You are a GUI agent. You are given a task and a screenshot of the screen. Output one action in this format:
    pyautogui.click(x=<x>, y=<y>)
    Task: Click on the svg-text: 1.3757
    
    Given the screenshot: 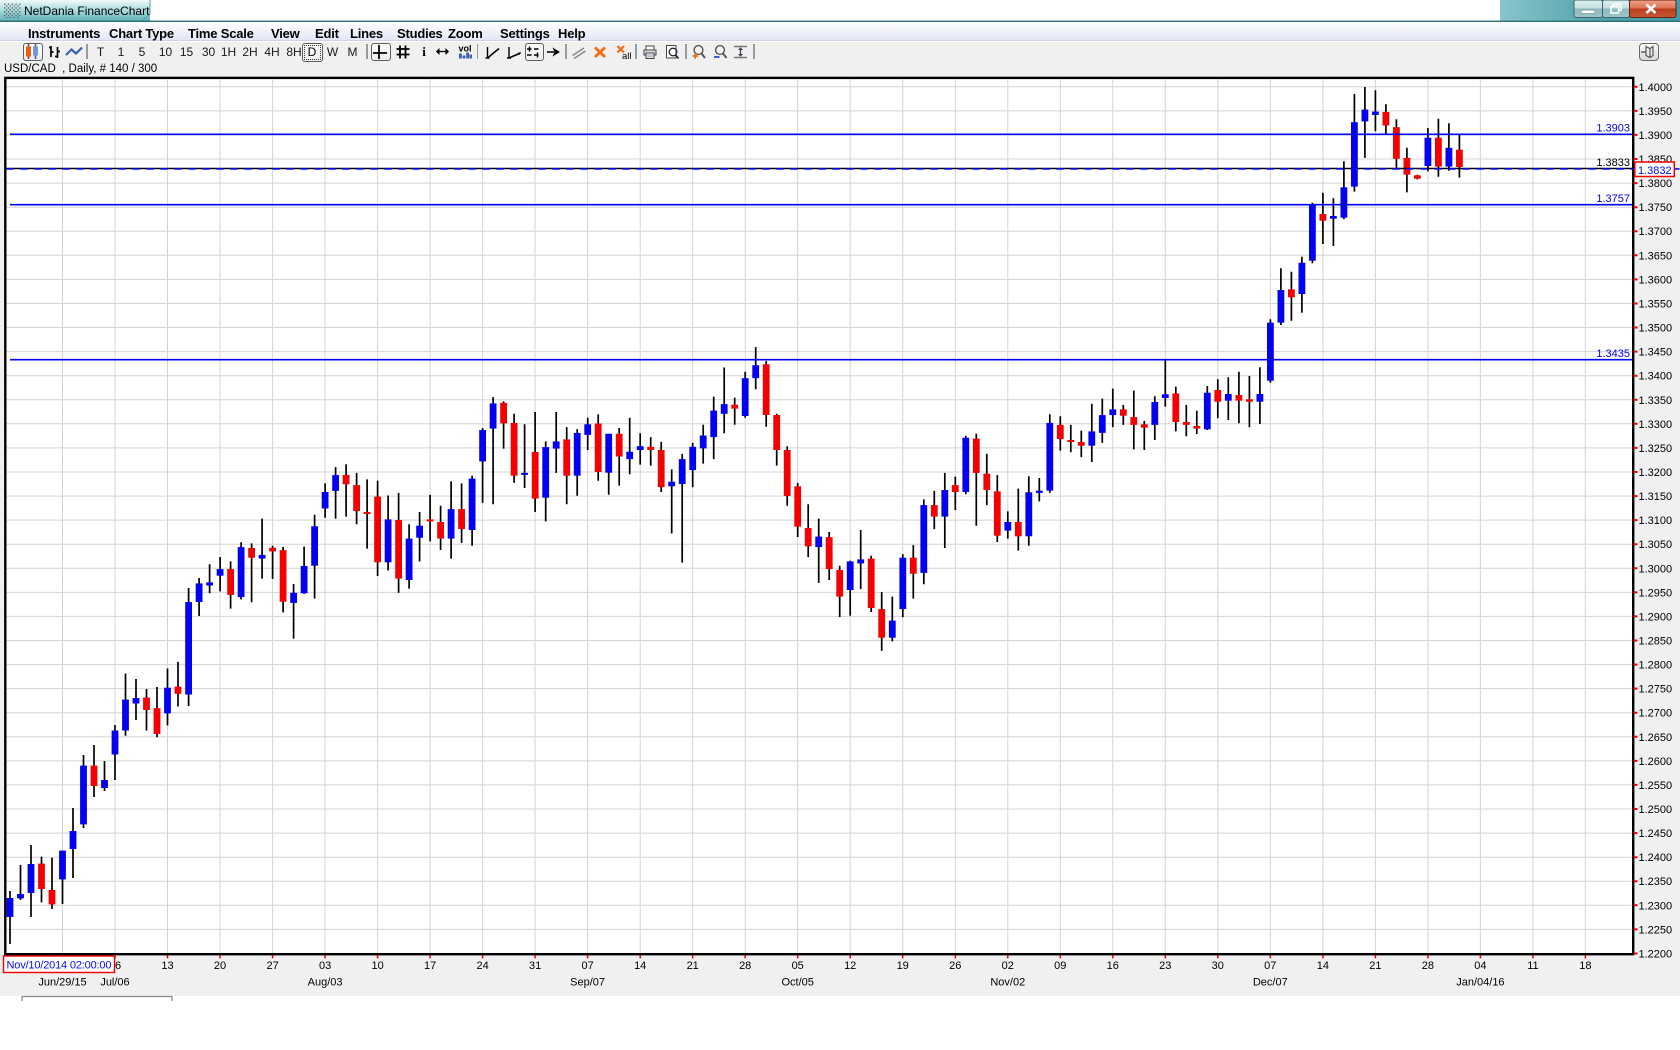 What is the action you would take?
    pyautogui.click(x=1613, y=199)
    